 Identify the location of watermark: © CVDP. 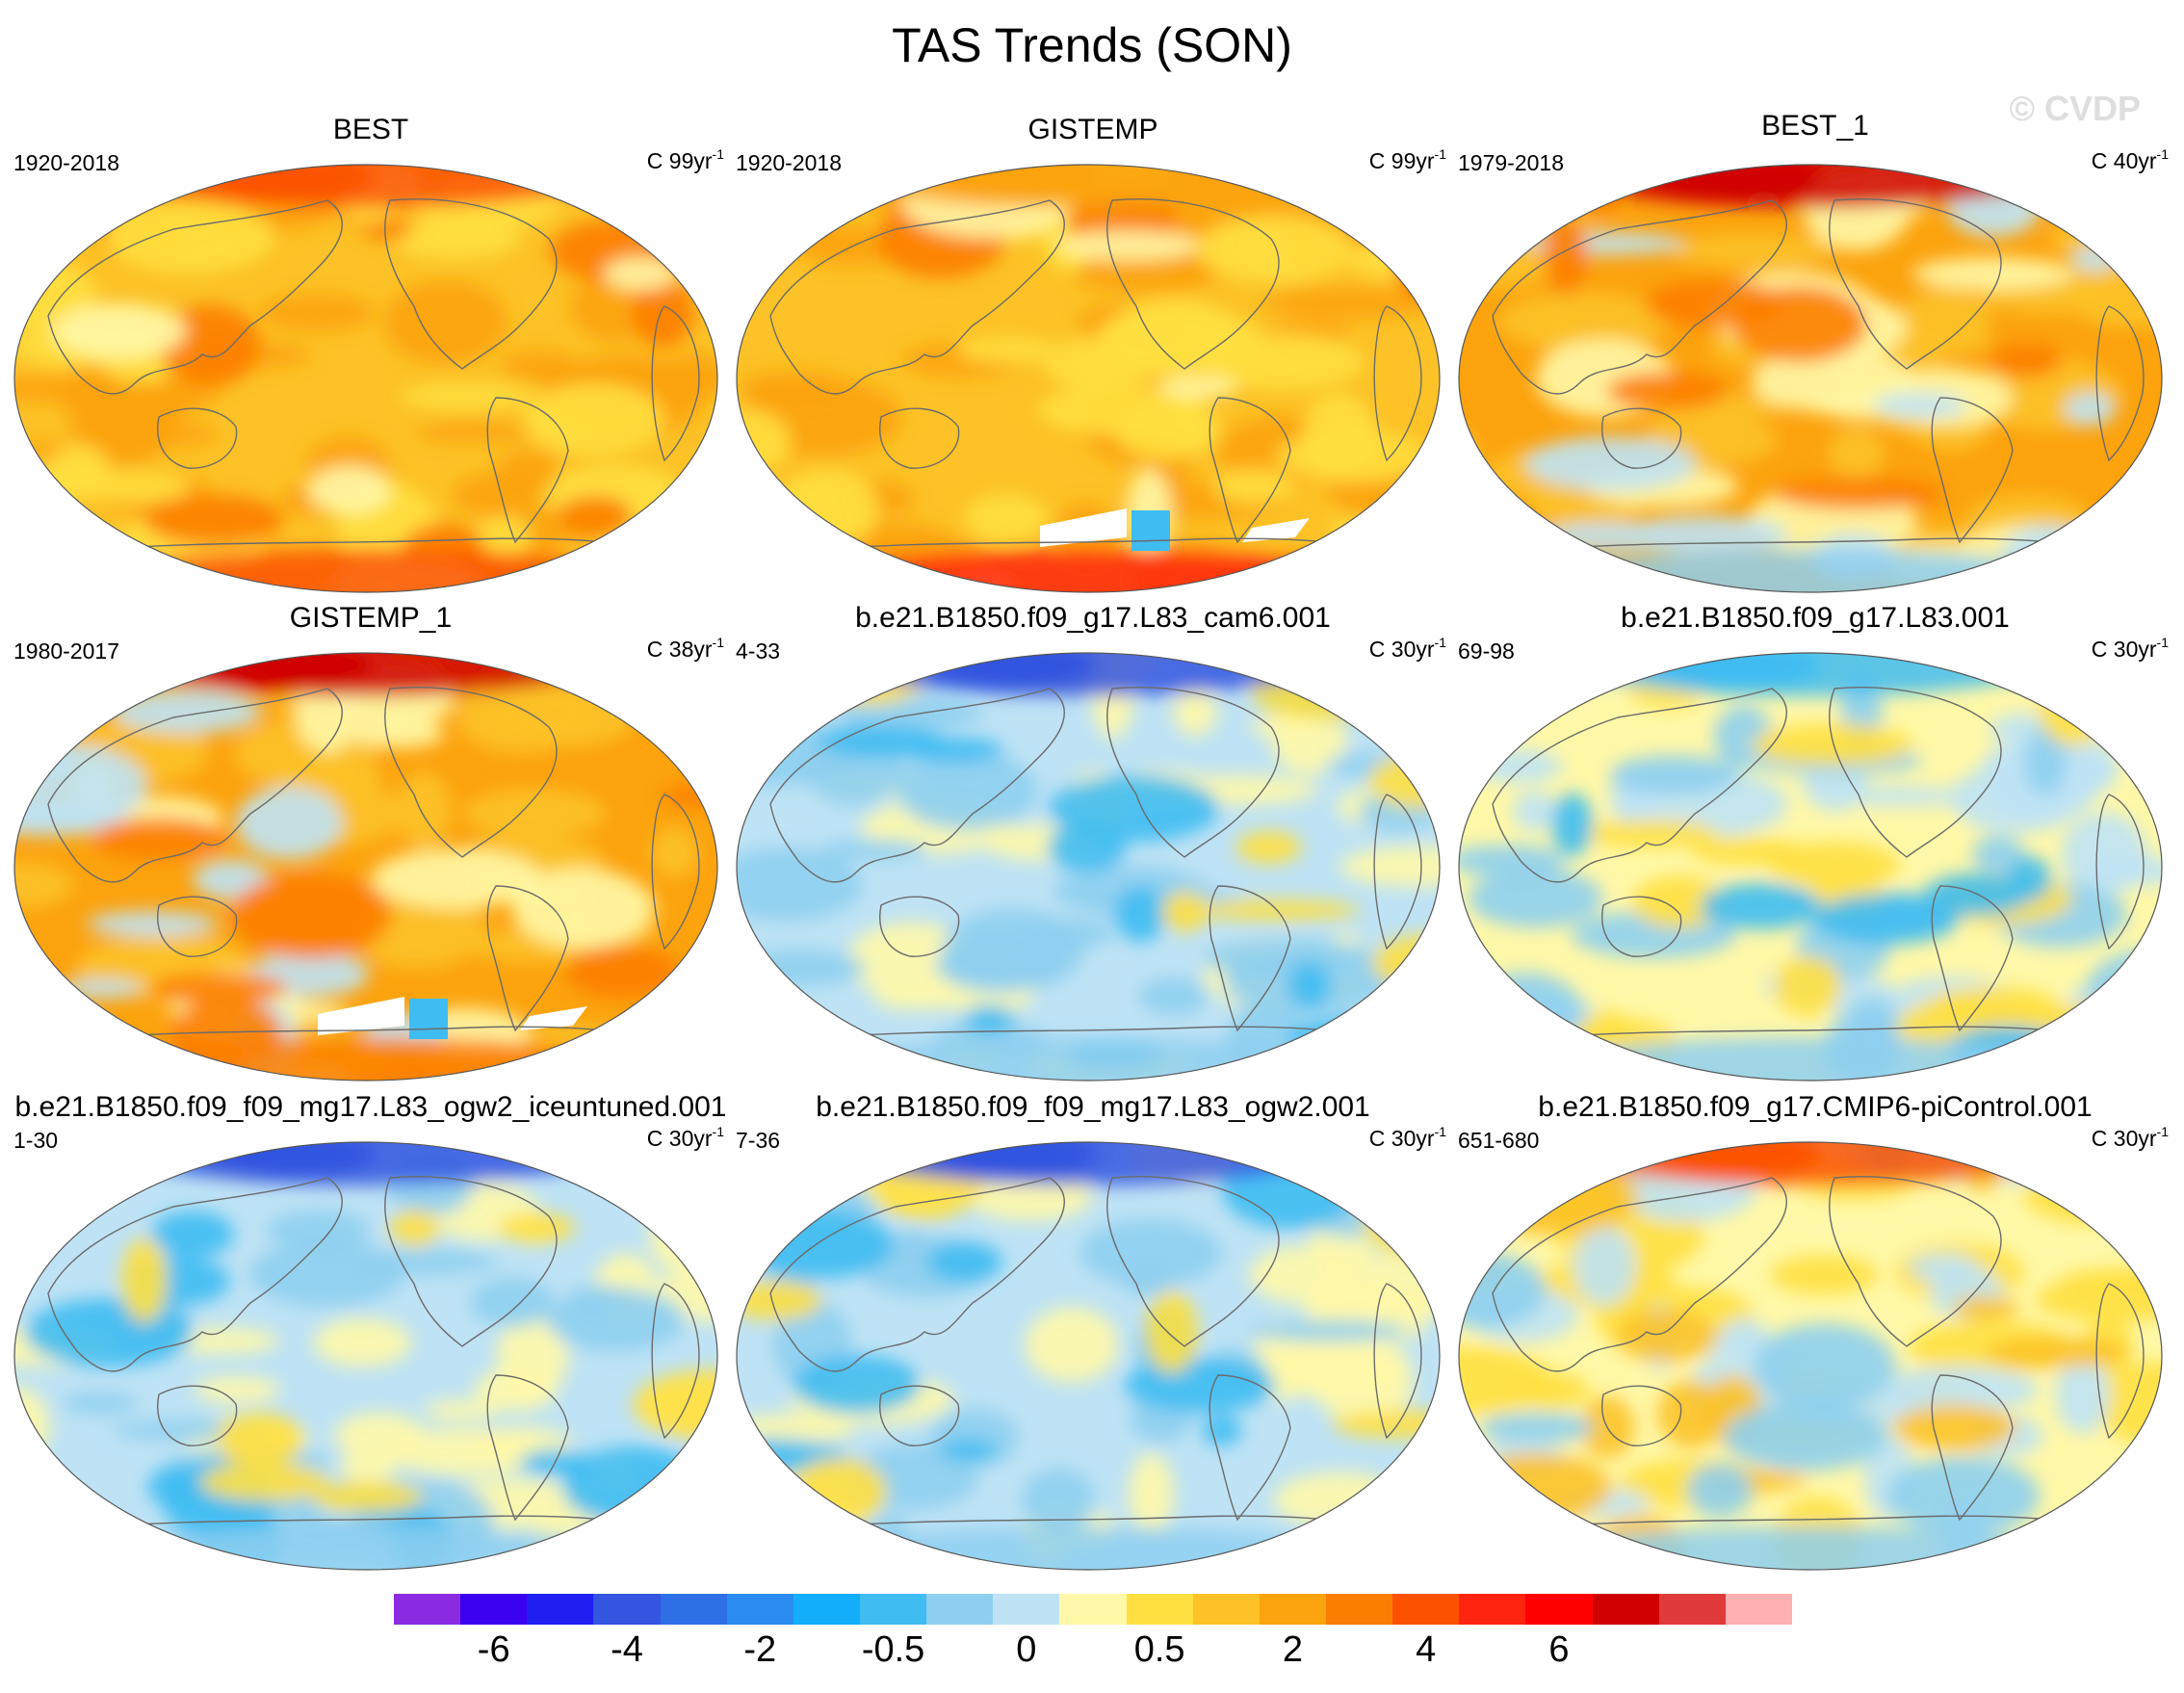
(2075, 109).